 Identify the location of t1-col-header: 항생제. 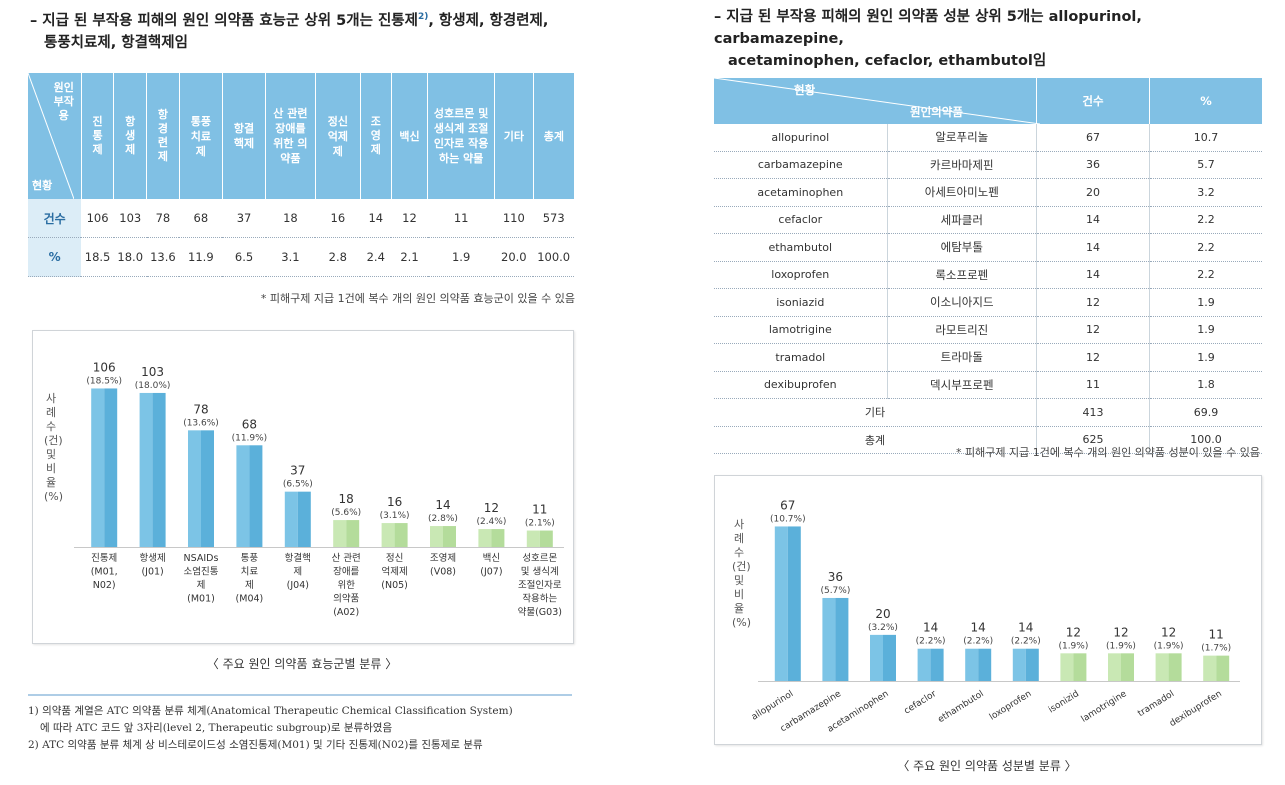
(130, 136).